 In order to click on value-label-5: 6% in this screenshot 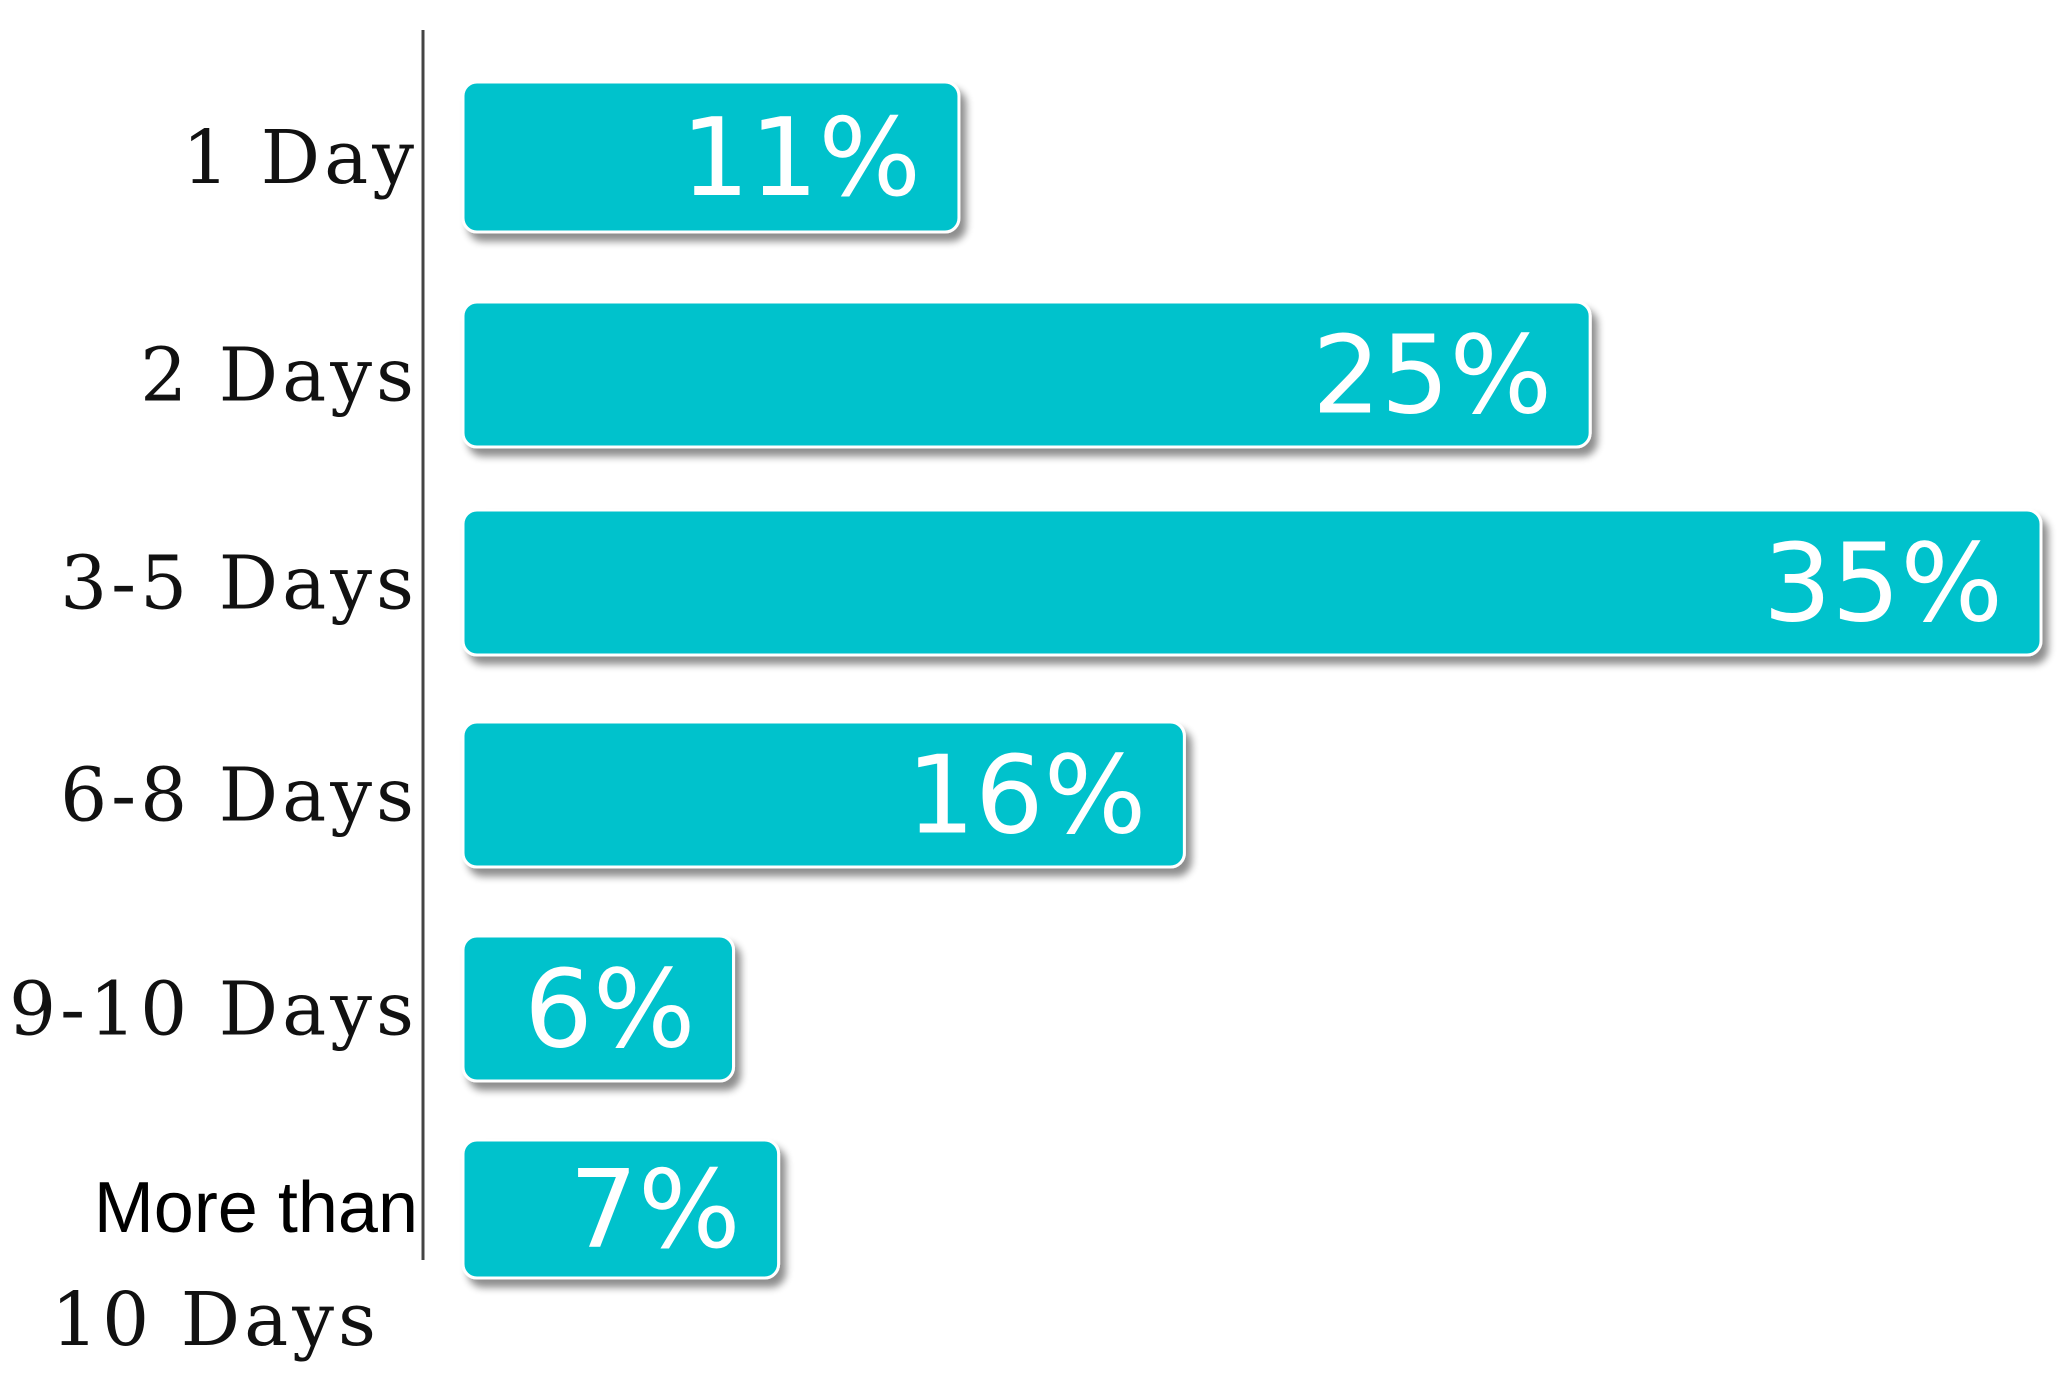, I will do `click(609, 1010)`.